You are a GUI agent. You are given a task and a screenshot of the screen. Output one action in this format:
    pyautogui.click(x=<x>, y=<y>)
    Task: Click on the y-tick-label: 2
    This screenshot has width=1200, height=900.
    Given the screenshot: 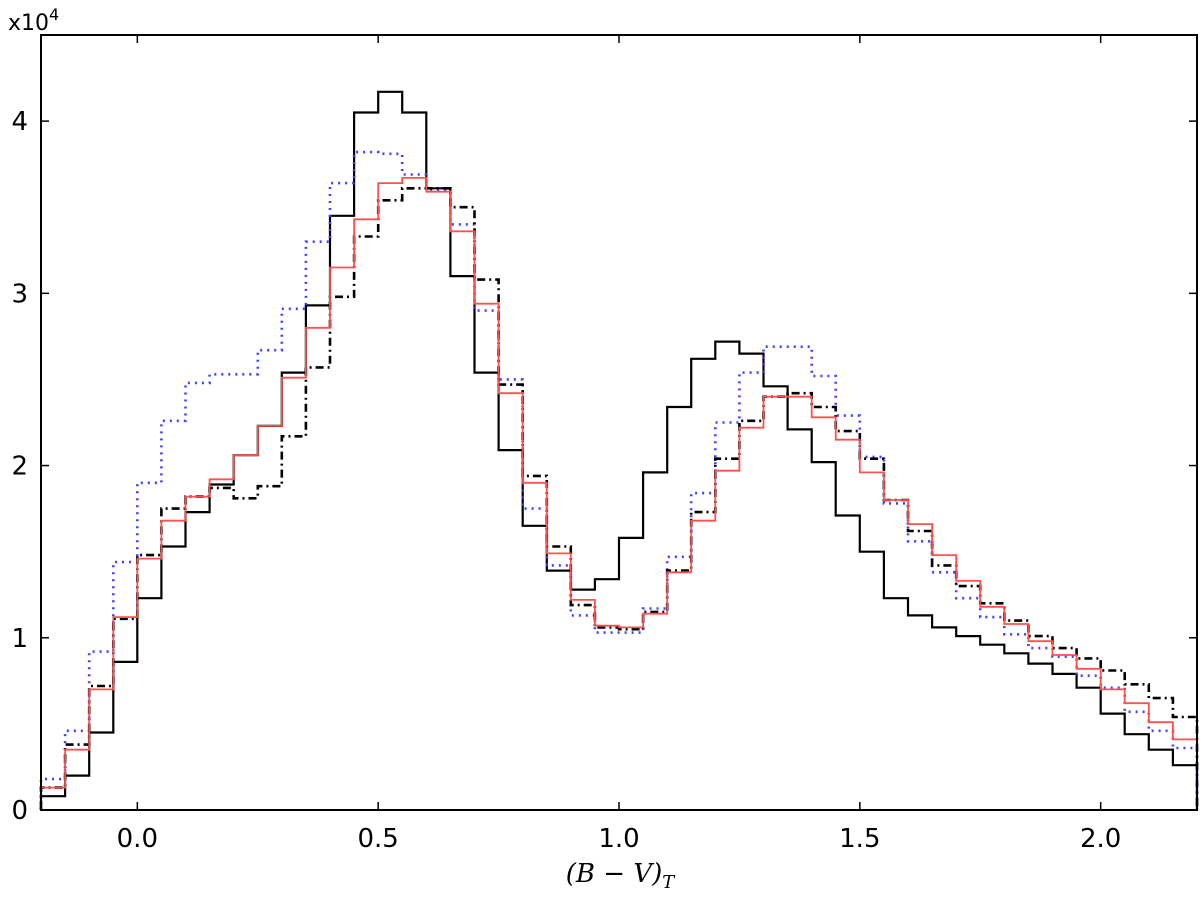 What is the action you would take?
    pyautogui.click(x=19, y=467)
    